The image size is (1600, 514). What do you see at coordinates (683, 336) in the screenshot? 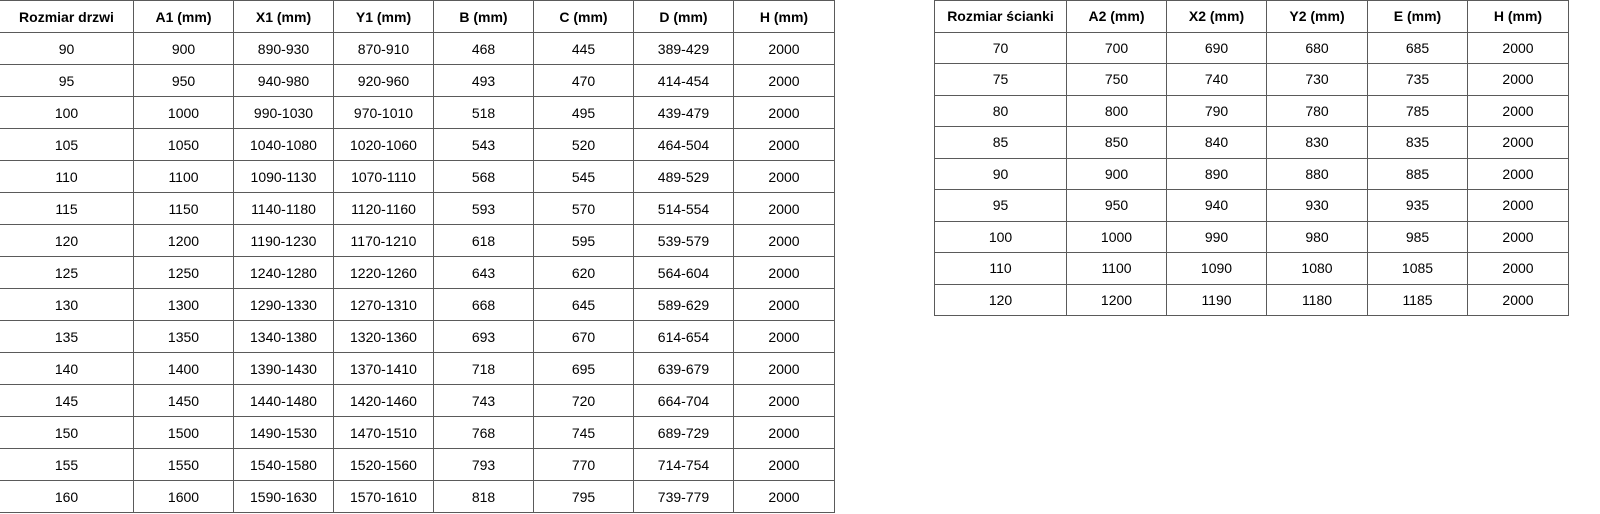
I see `table-cell: 614-654` at bounding box center [683, 336].